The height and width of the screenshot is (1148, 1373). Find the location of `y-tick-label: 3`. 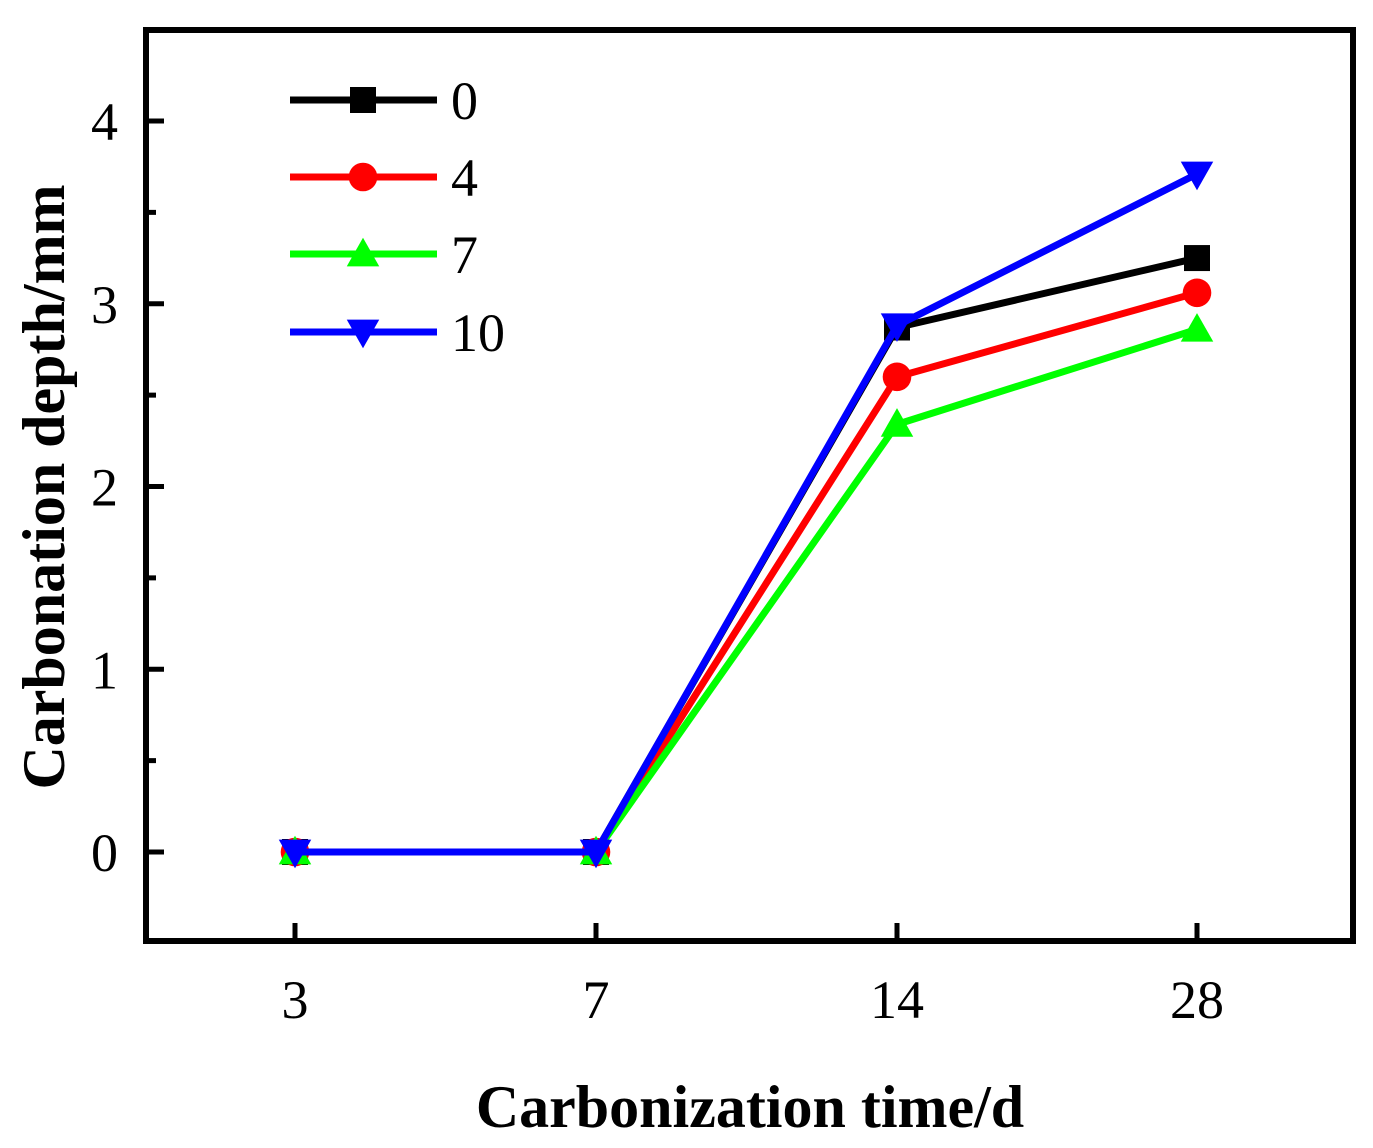

y-tick-label: 3 is located at coordinates (104, 305).